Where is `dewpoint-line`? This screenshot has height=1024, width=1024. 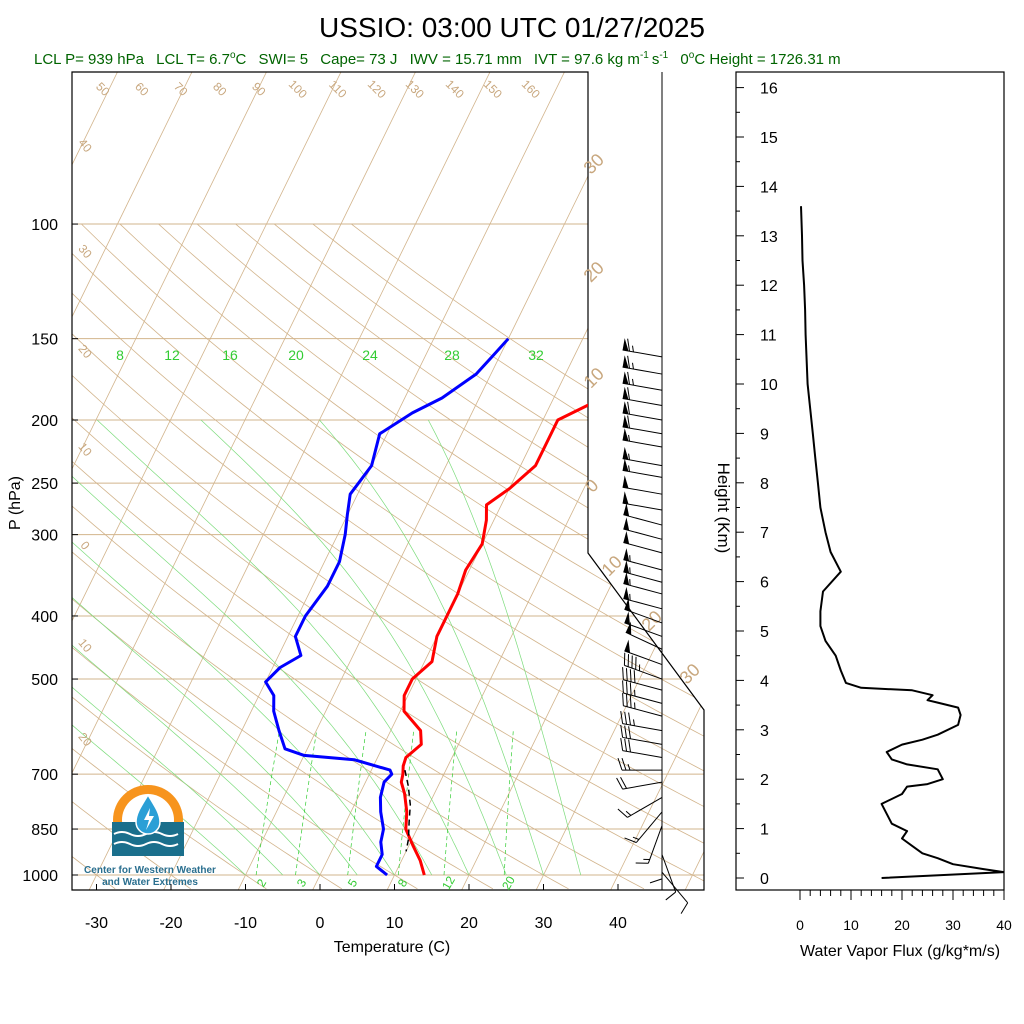 dewpoint-line is located at coordinates (387, 607).